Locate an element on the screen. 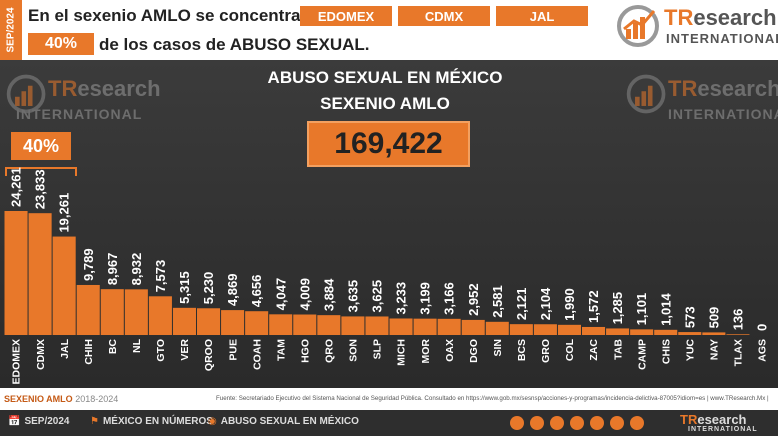 The height and width of the screenshot is (436, 778). value-label-son: 3,635 is located at coordinates (352, 296).